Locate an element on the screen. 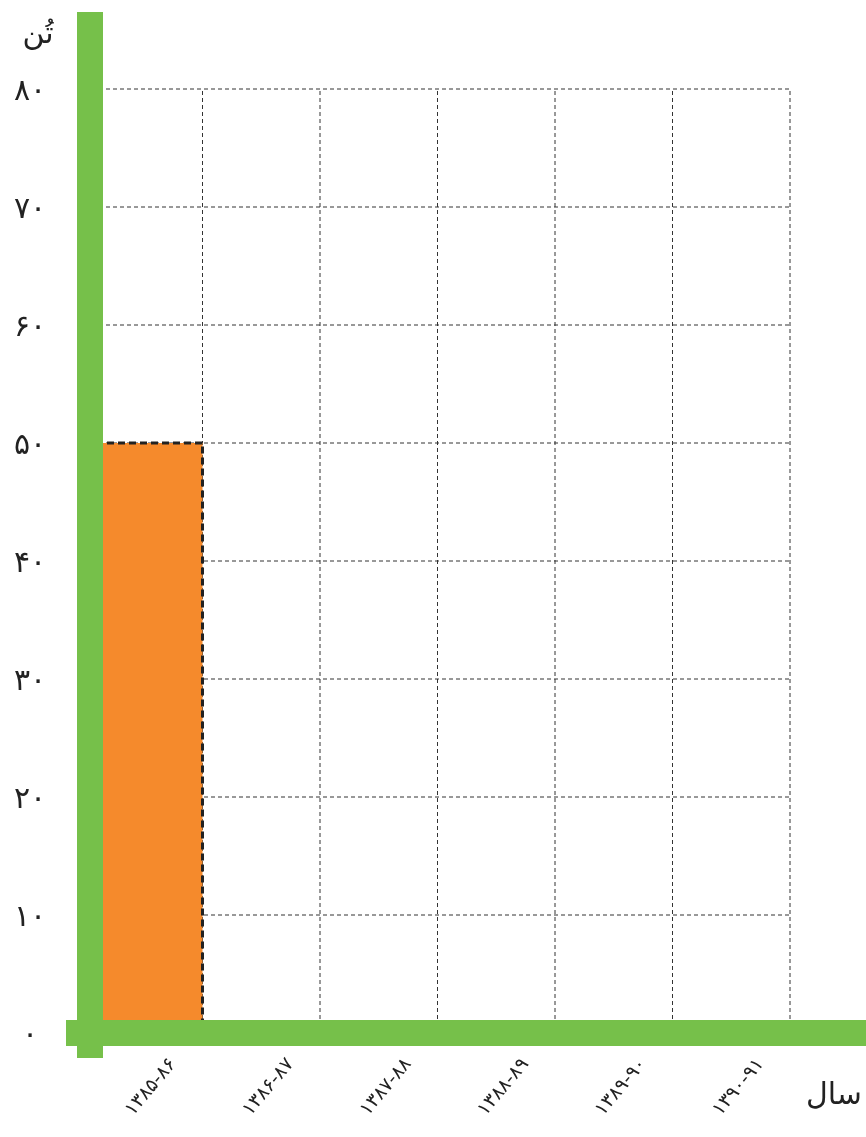 The image size is (866, 1137). x-tick-label: ۱۳۸۵-۸۶ is located at coordinates (149, 1085).